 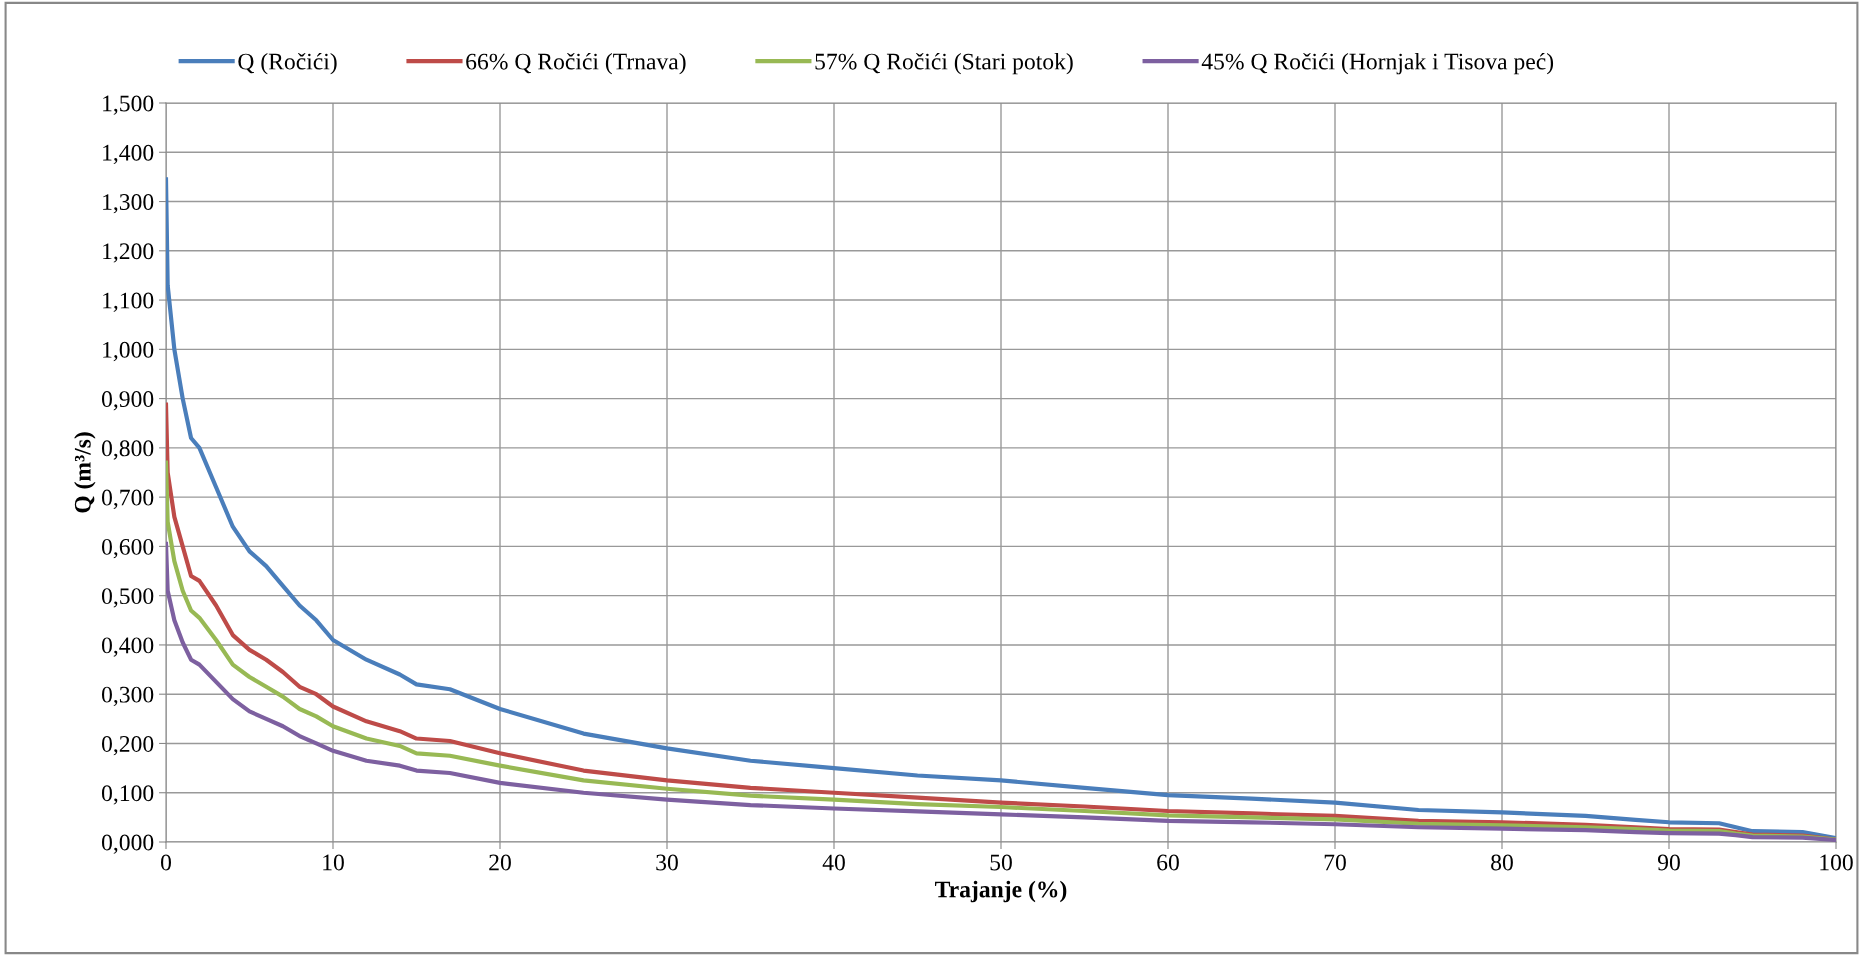 I want to click on x-tick-label: 10, so click(x=333, y=862).